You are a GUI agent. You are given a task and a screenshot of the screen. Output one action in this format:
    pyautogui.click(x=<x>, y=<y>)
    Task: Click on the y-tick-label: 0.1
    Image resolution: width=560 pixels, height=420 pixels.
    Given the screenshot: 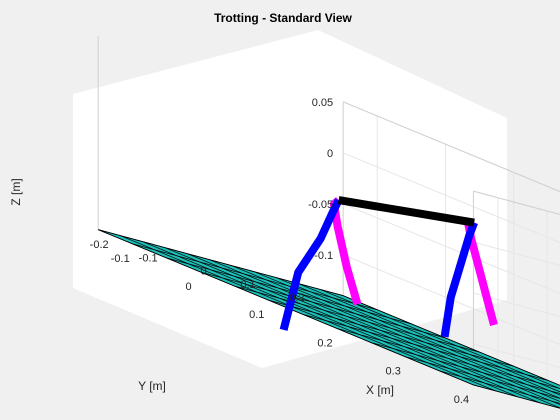 What is the action you would take?
    pyautogui.click(x=247, y=285)
    